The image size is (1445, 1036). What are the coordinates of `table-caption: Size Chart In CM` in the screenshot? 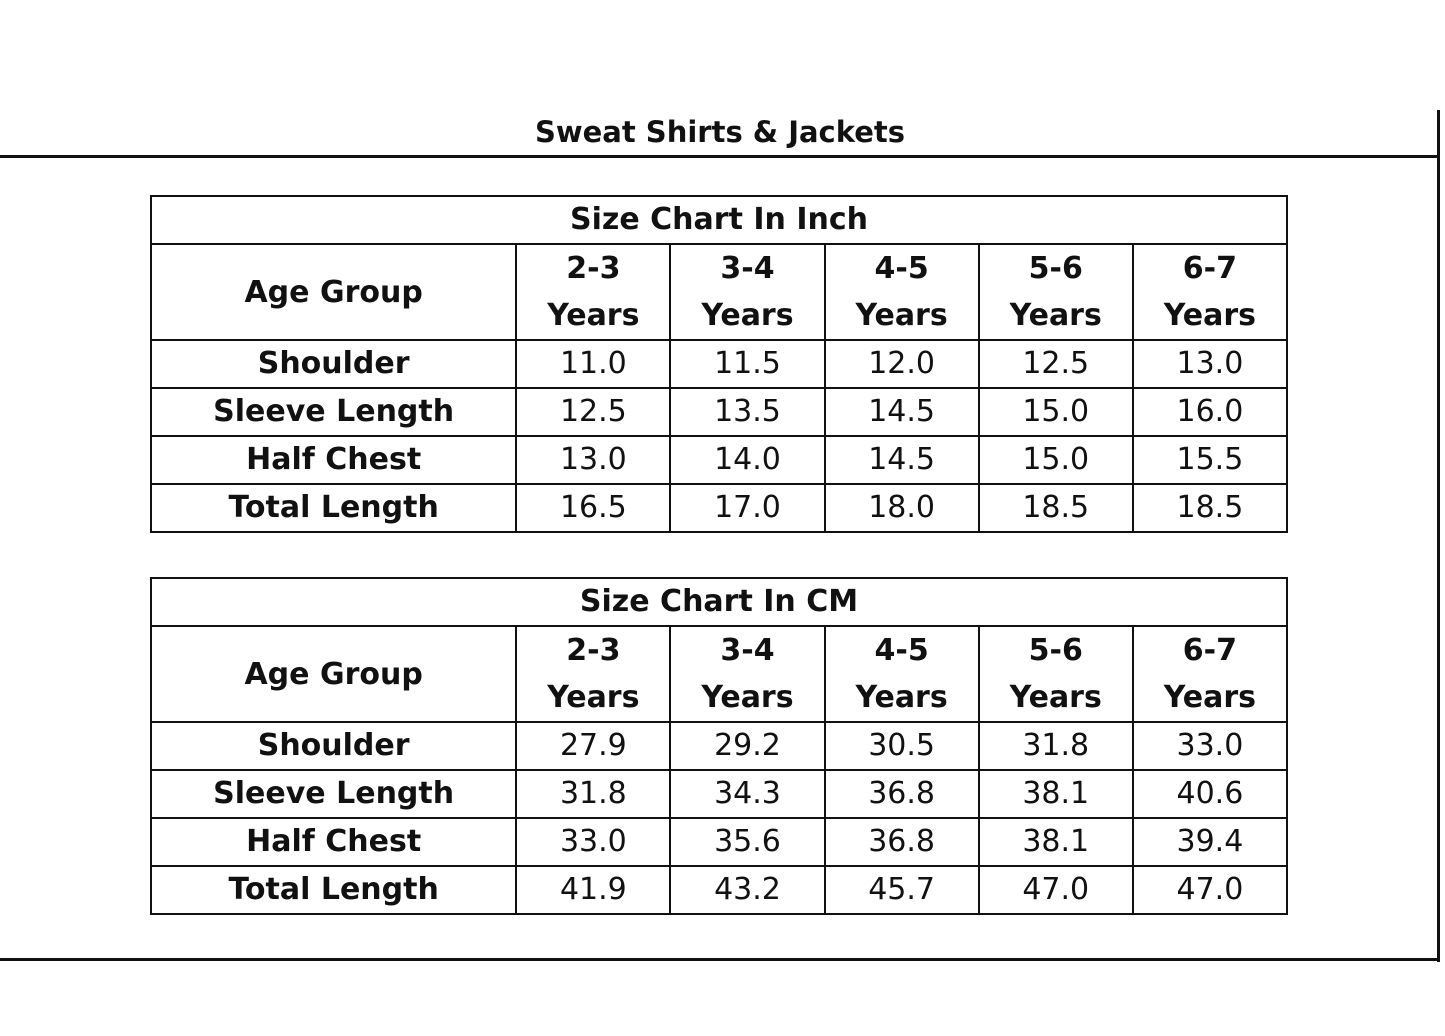 It's located at (719, 602).